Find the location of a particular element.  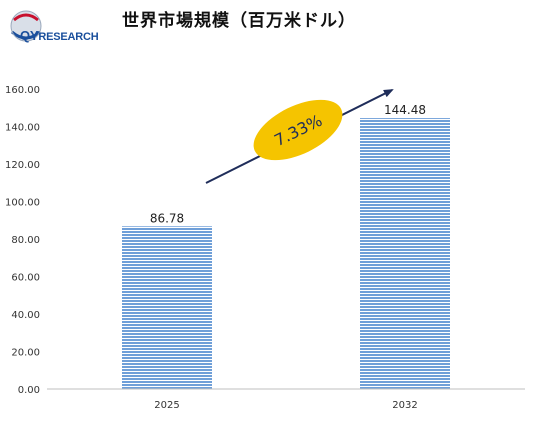

y-tick-label: 140.00 is located at coordinates (22, 128).